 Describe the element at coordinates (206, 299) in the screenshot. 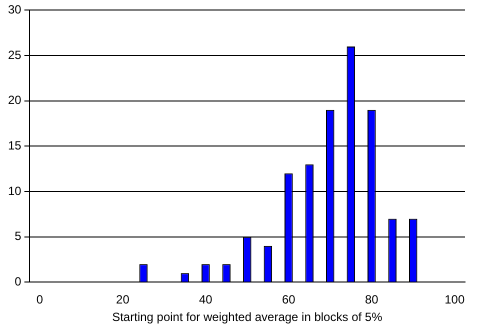

I see `x-tick-label: 40` at that location.